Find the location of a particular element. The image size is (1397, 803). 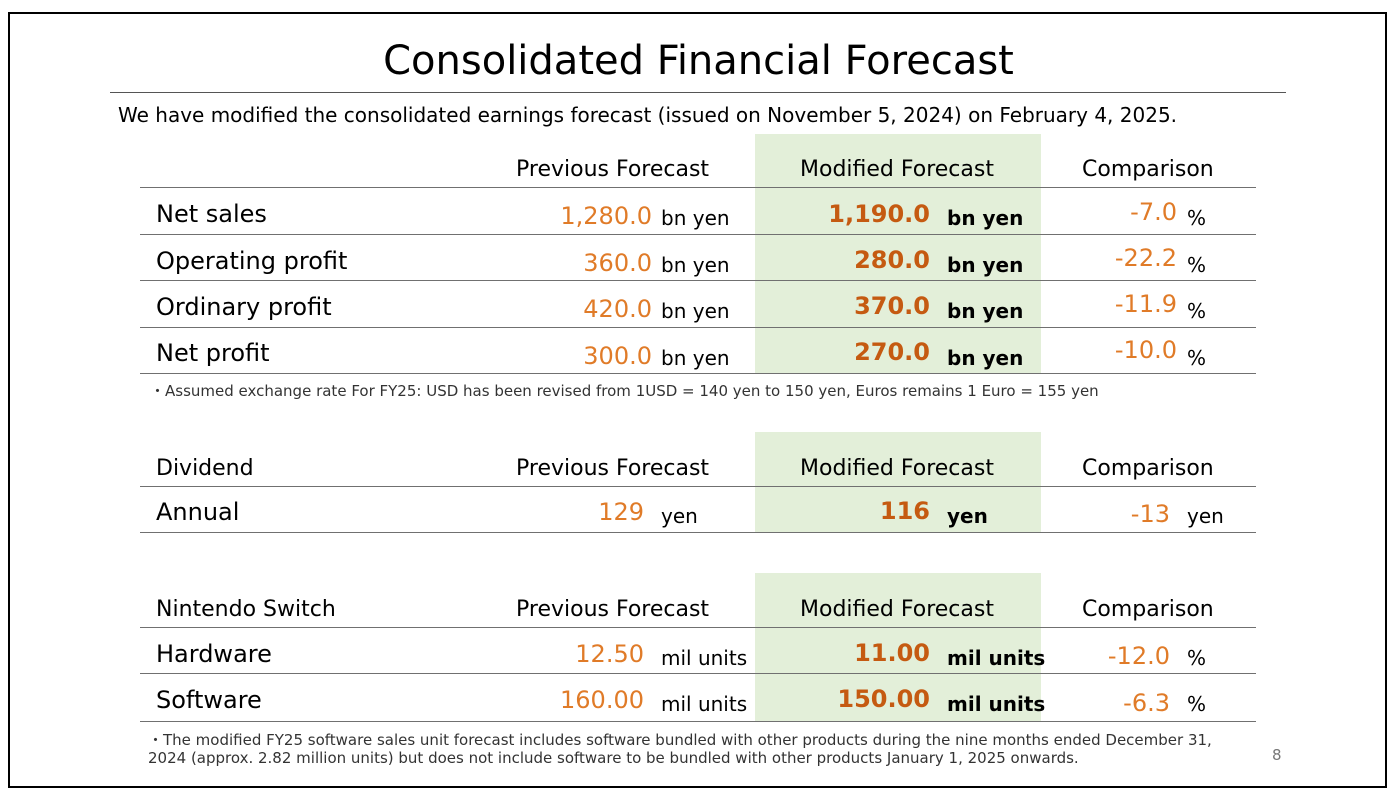

row-label: Hardware is located at coordinates (214, 654).